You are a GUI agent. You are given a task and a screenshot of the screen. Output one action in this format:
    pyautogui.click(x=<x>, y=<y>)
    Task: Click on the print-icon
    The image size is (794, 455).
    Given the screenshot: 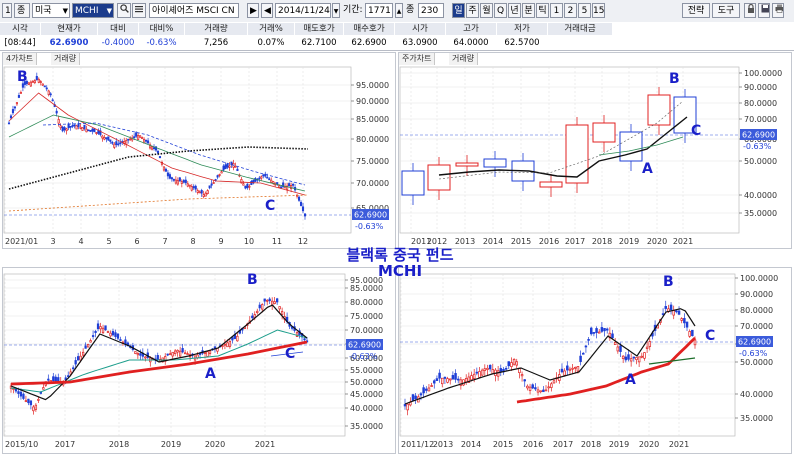 What is the action you would take?
    pyautogui.click(x=778, y=10)
    